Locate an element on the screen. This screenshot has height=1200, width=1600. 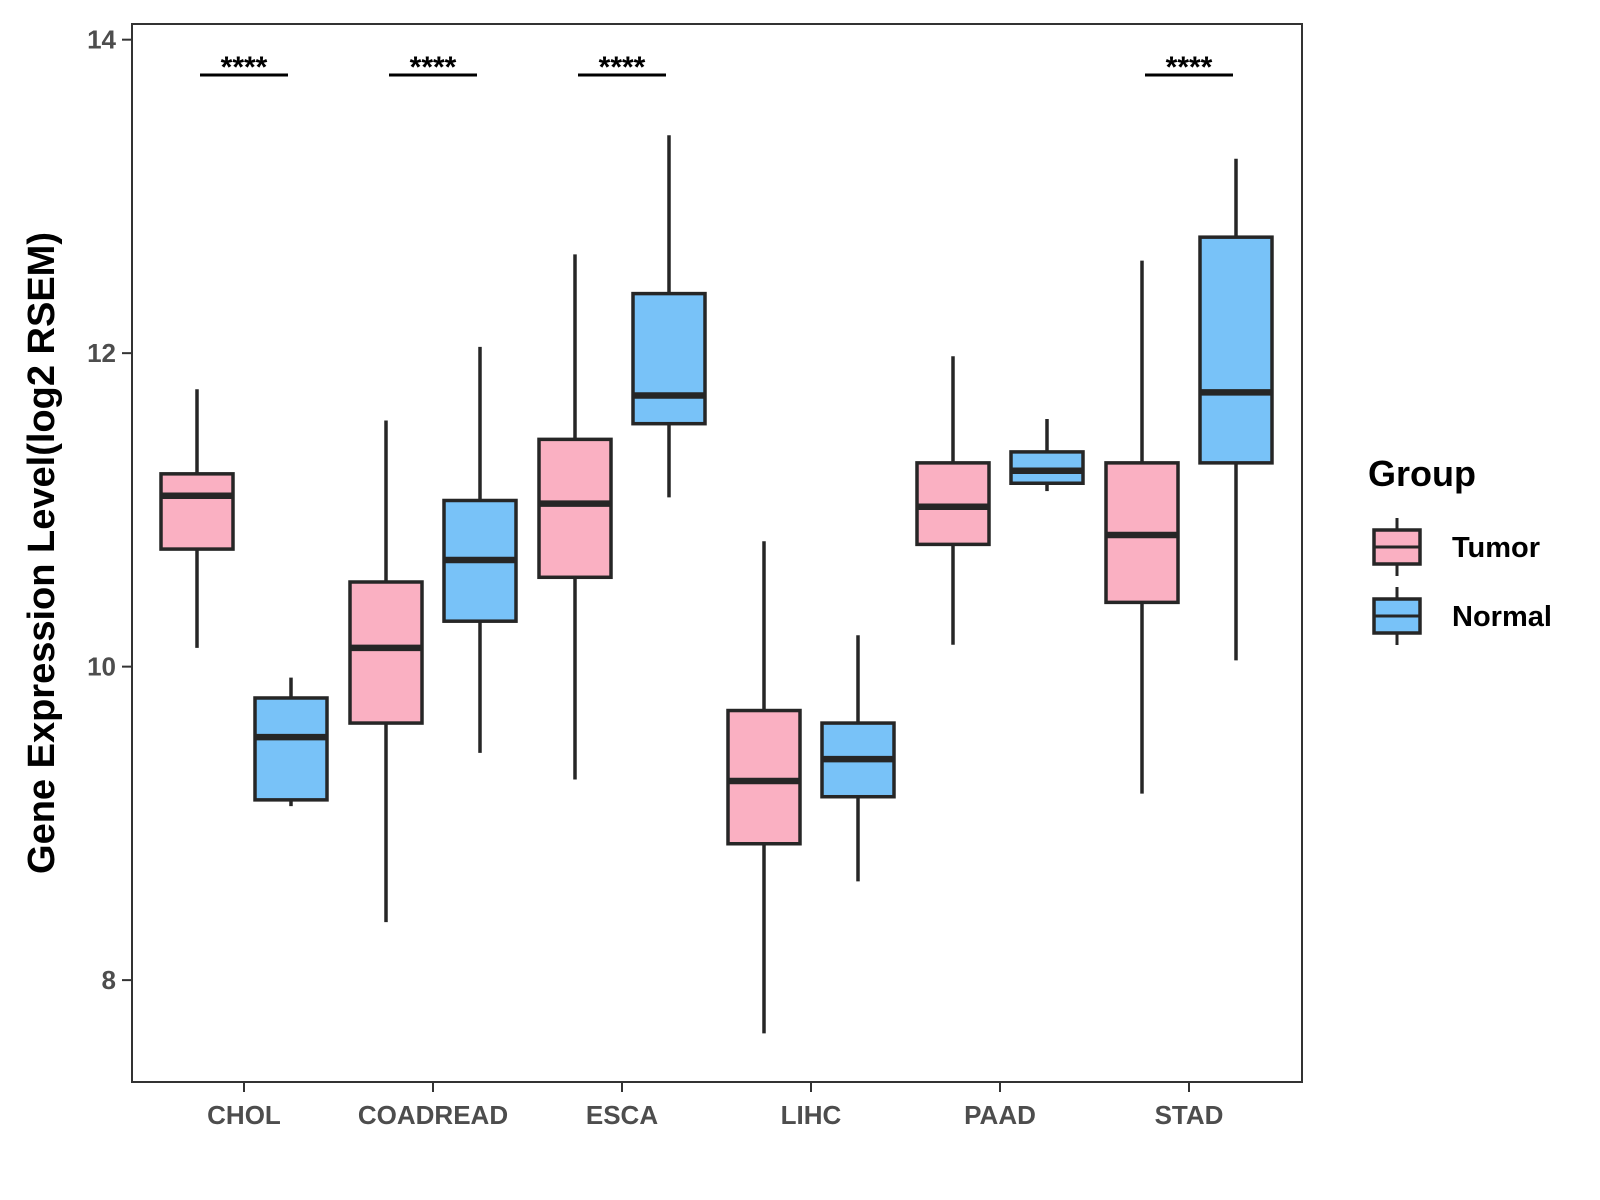
box-tumor-chol is located at coordinates (197, 518).